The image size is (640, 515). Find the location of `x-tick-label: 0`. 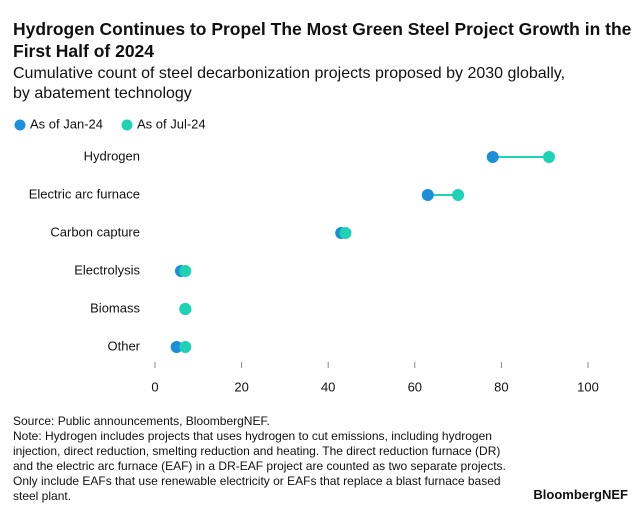

x-tick-label: 0 is located at coordinates (154, 386).